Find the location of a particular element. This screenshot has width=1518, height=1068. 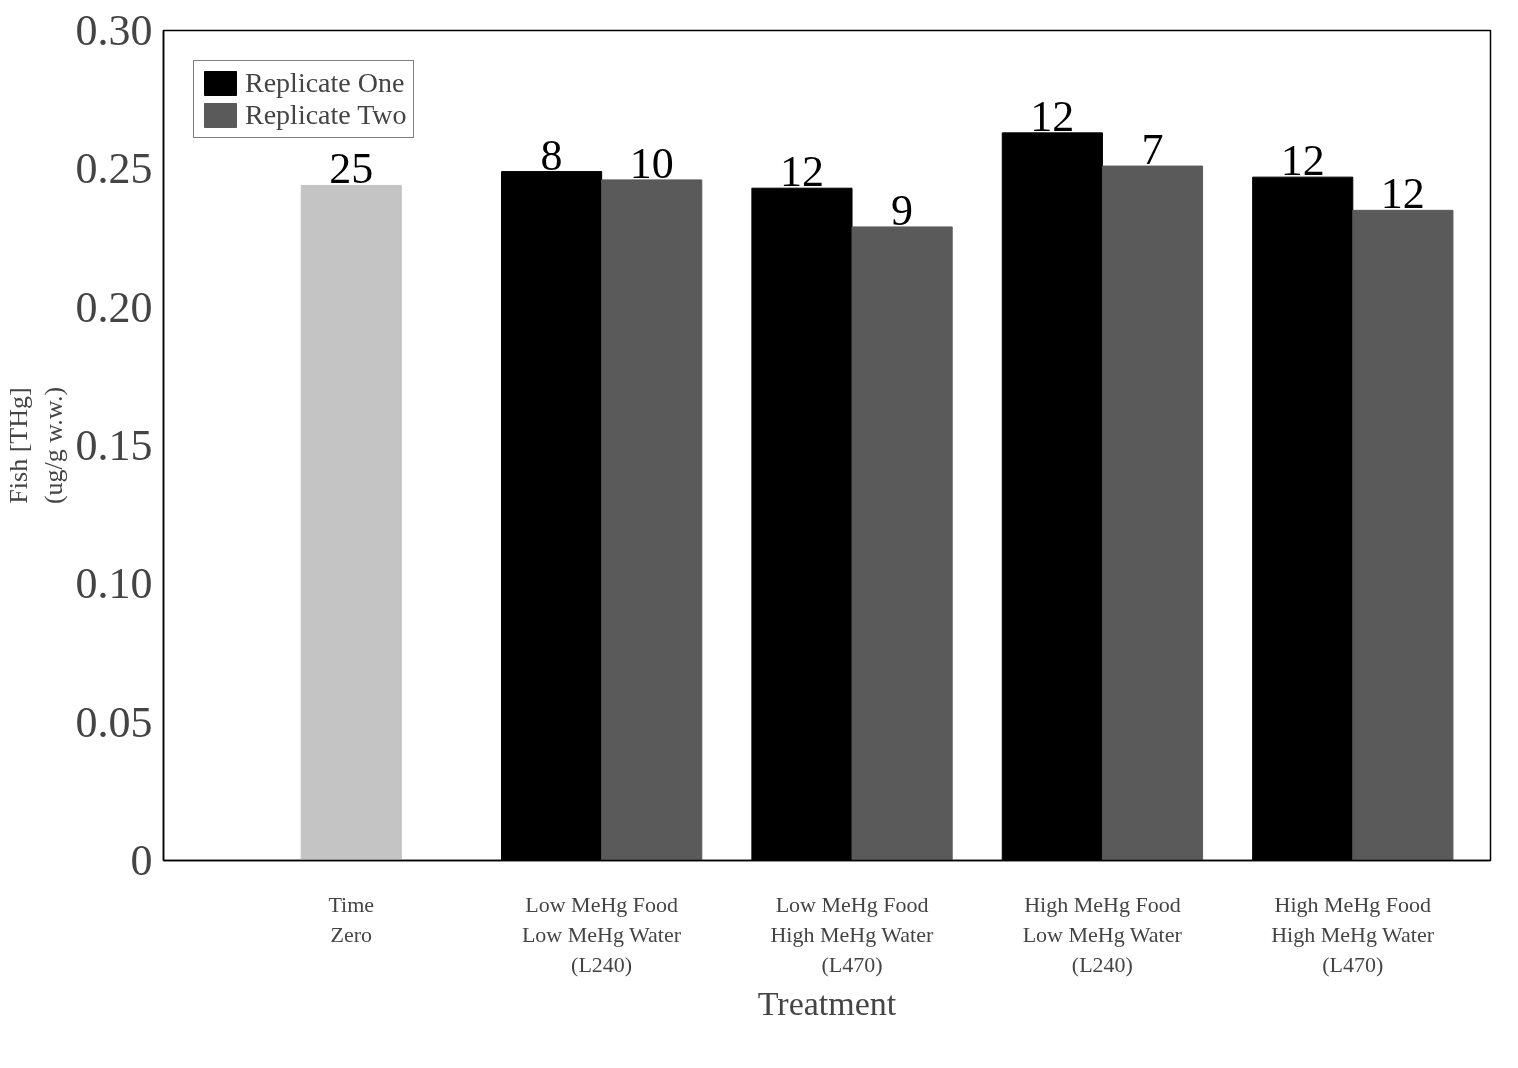

y-tick-label: 0.15 is located at coordinates (114, 445).